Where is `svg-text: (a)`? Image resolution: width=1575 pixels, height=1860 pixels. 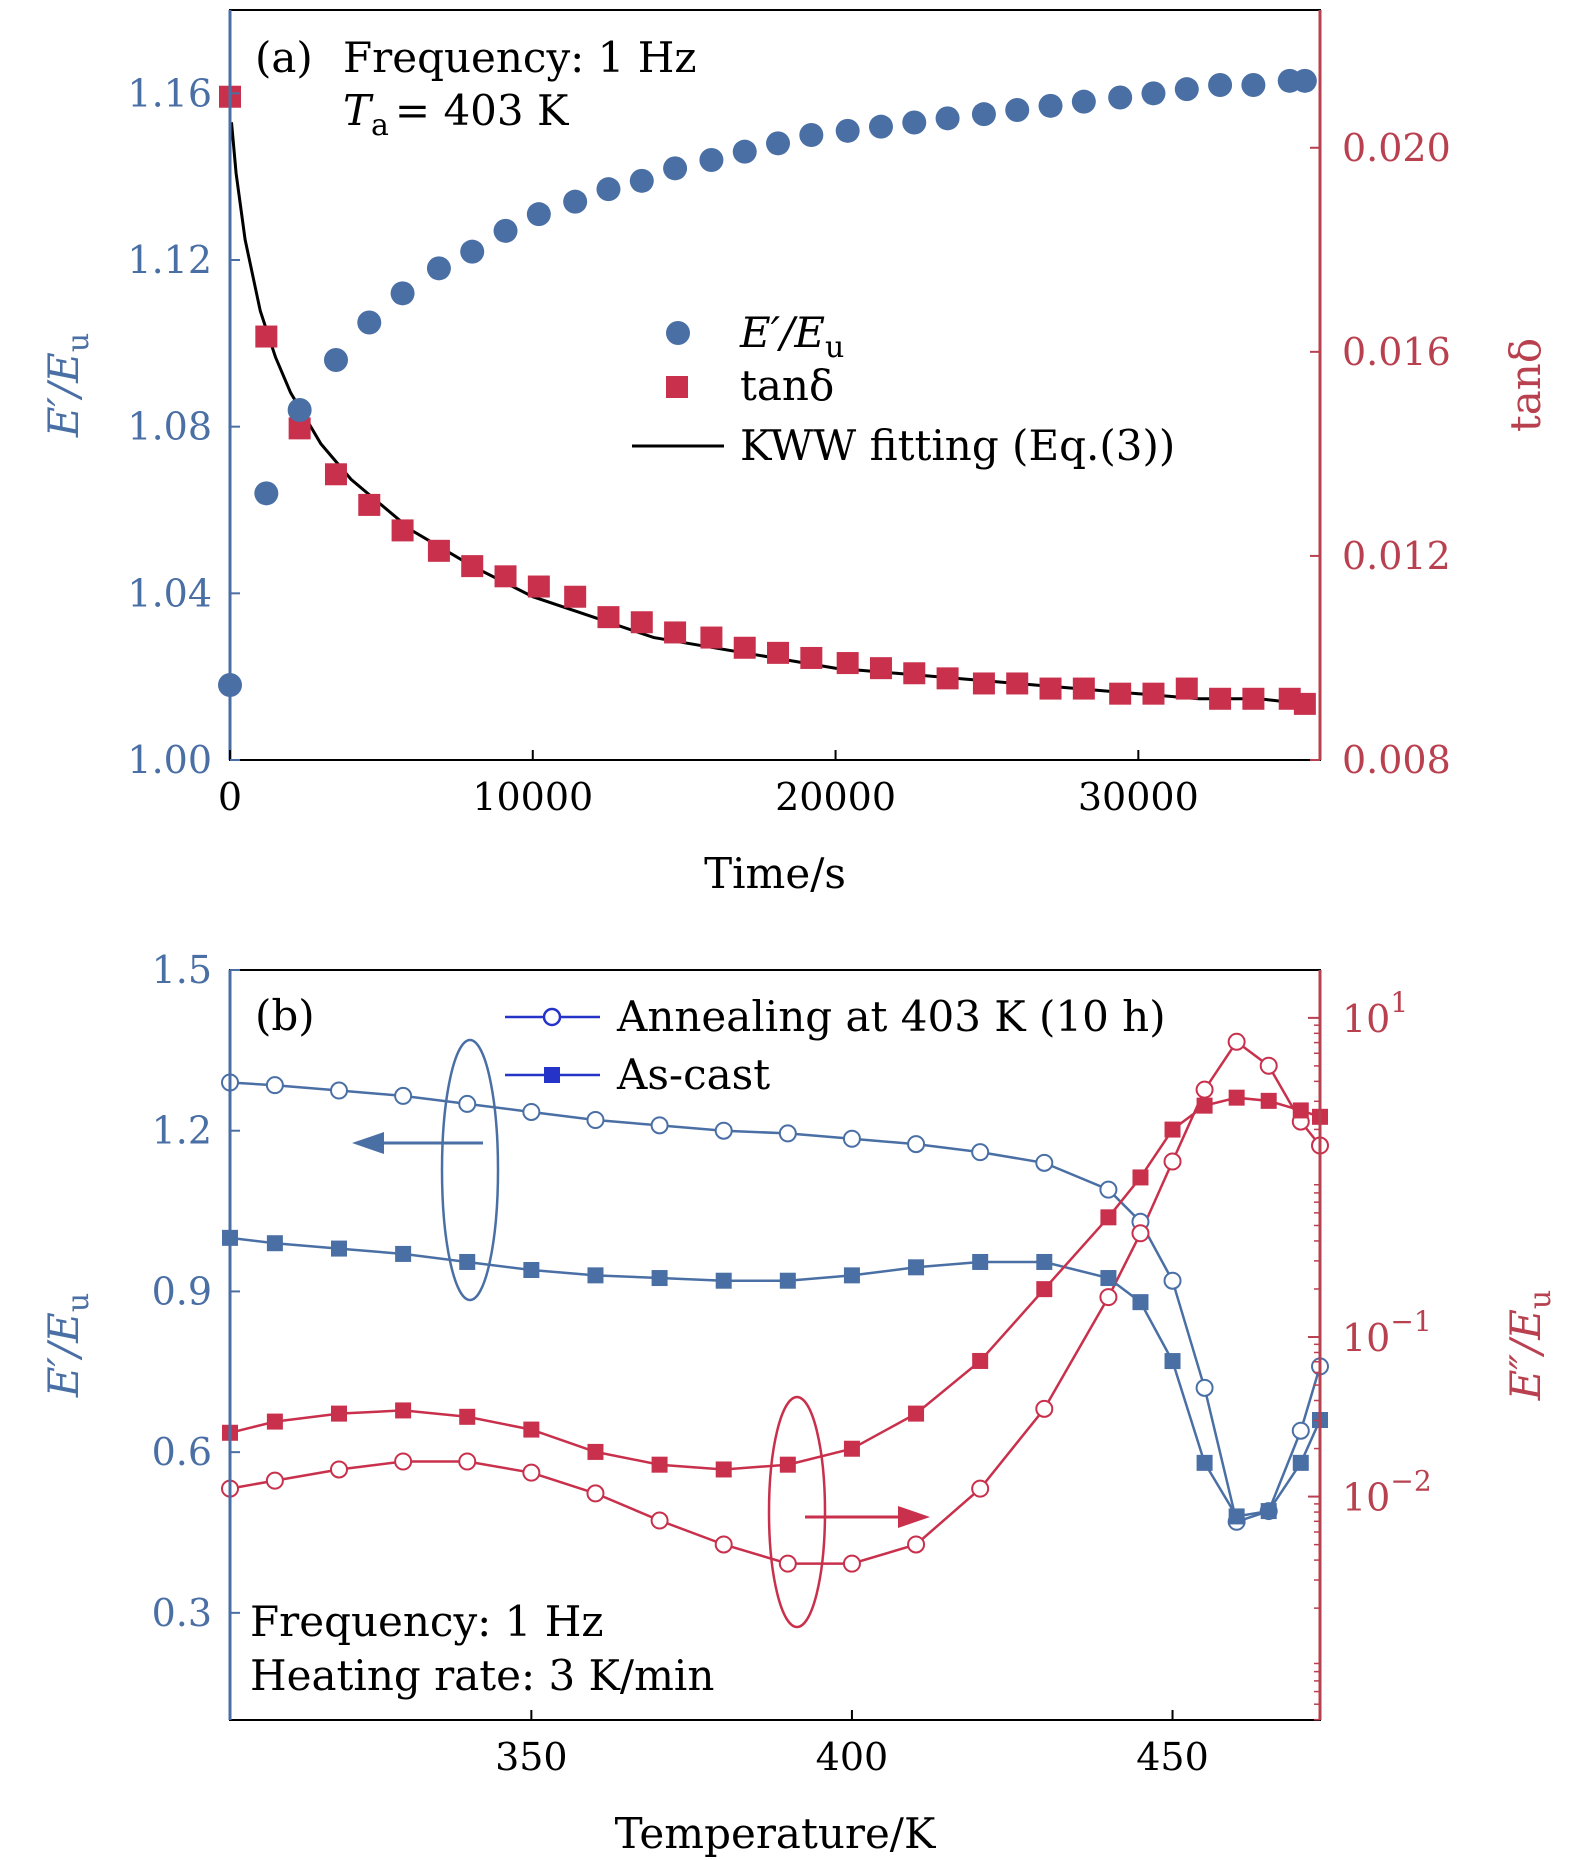 svg-text: (a) is located at coordinates (284, 57).